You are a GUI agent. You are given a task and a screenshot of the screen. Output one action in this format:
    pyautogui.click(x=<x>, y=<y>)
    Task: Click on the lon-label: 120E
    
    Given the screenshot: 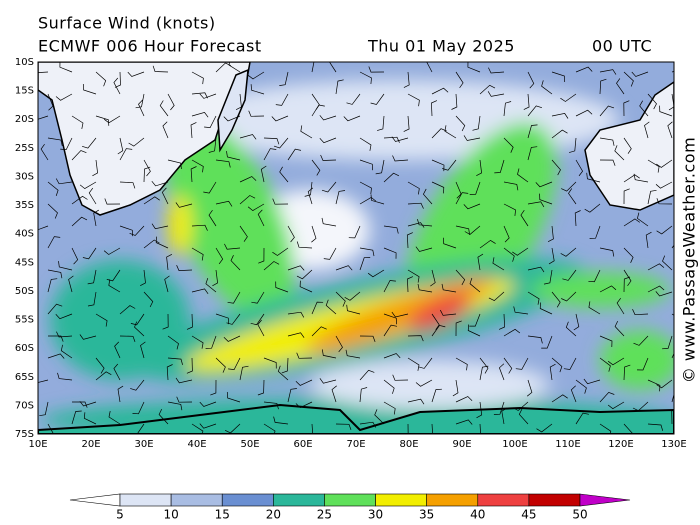 What is the action you would take?
    pyautogui.click(x=620, y=444)
    